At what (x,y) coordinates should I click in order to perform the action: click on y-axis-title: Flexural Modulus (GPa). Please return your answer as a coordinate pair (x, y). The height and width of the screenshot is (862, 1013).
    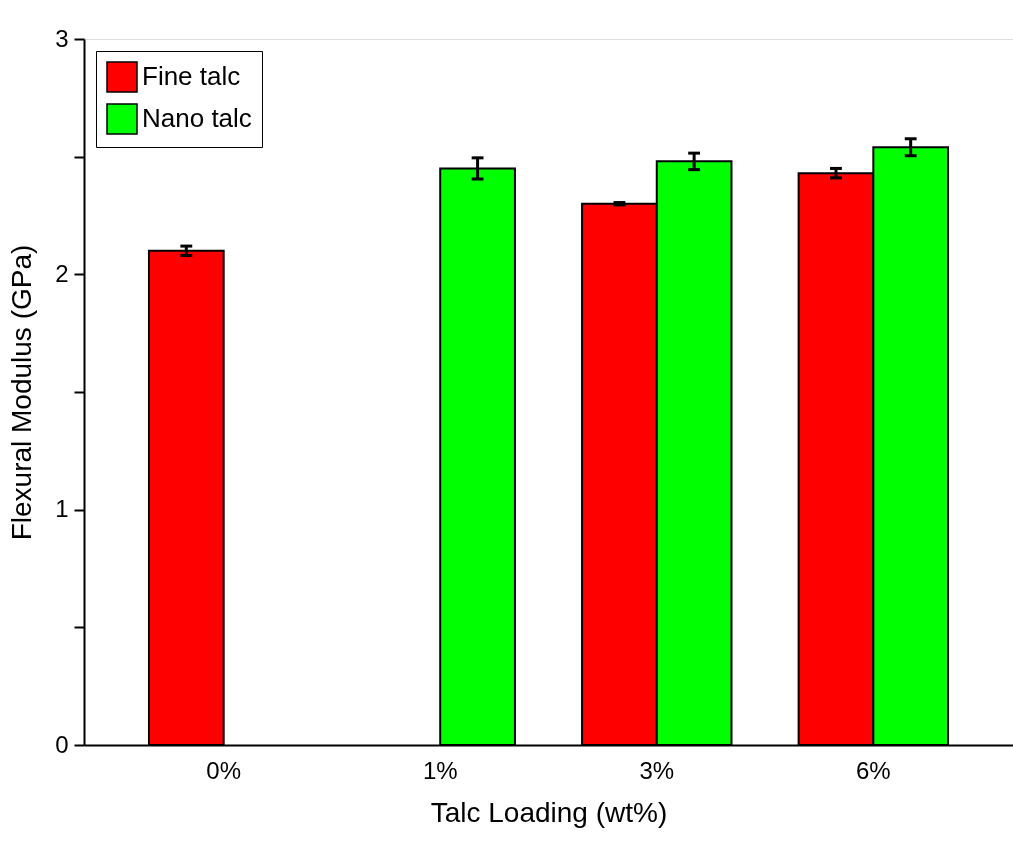
    Looking at the image, I should click on (22, 392).